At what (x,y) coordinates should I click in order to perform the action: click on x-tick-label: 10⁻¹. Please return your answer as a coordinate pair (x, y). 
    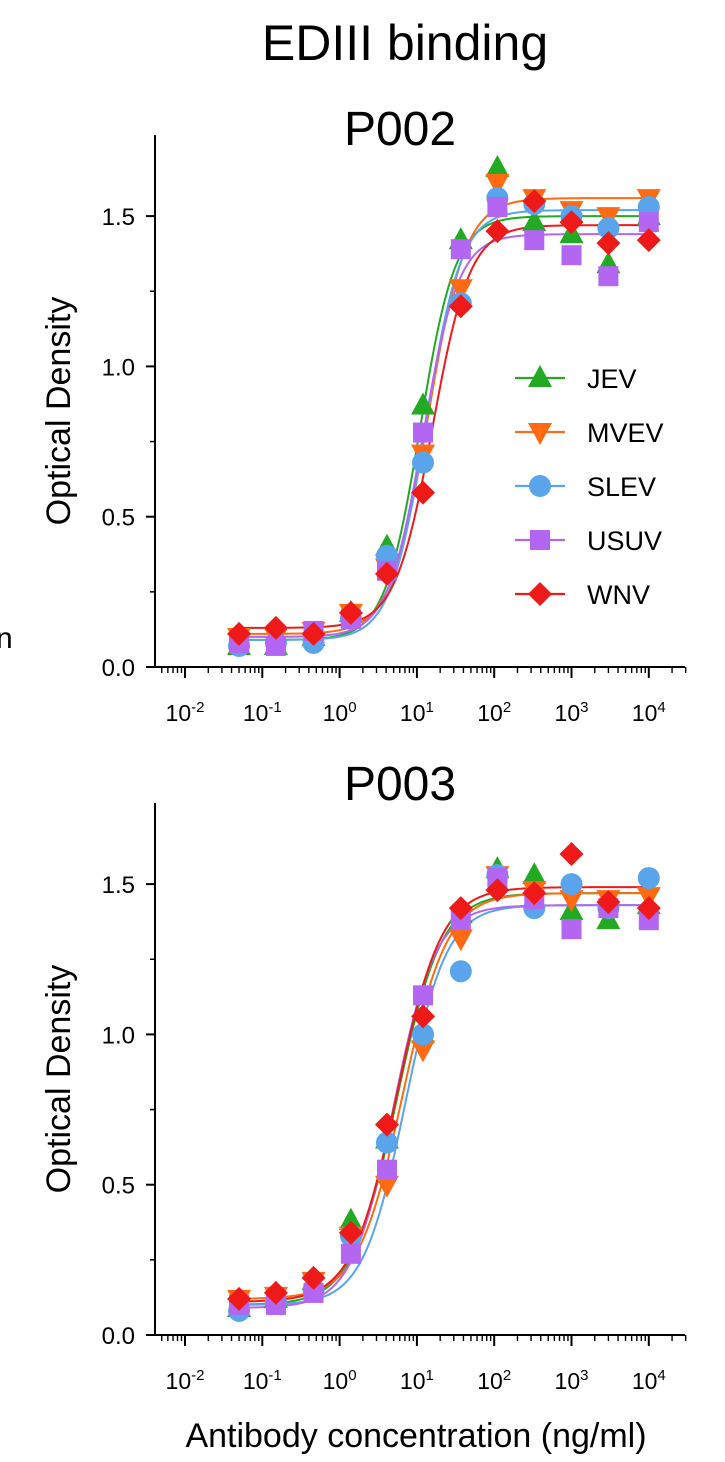
    Looking at the image, I should click on (262, 712).